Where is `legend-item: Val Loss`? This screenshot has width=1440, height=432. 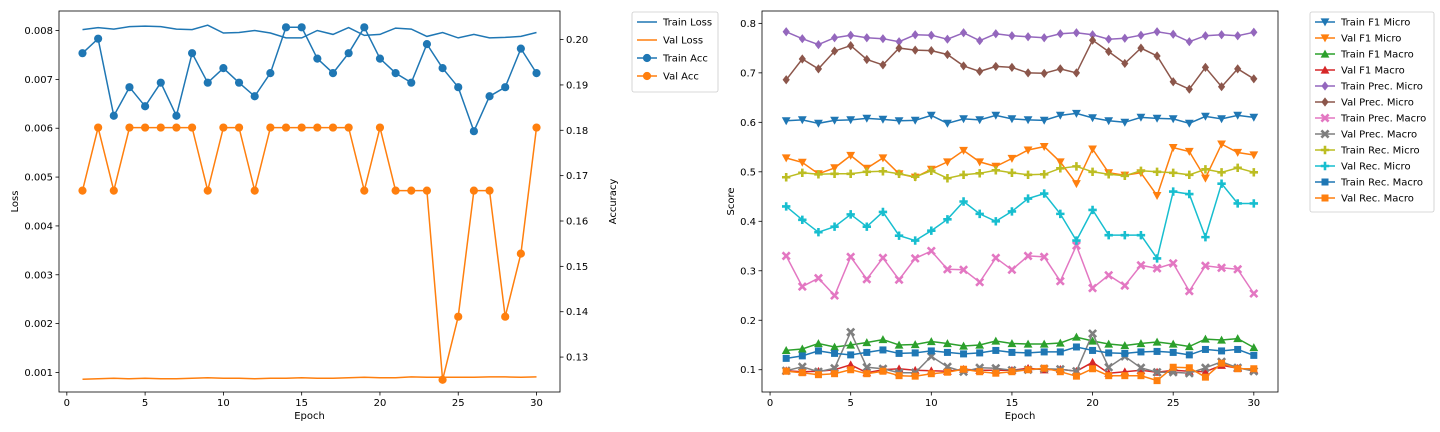 legend-item: Val Loss is located at coordinates (670, 41).